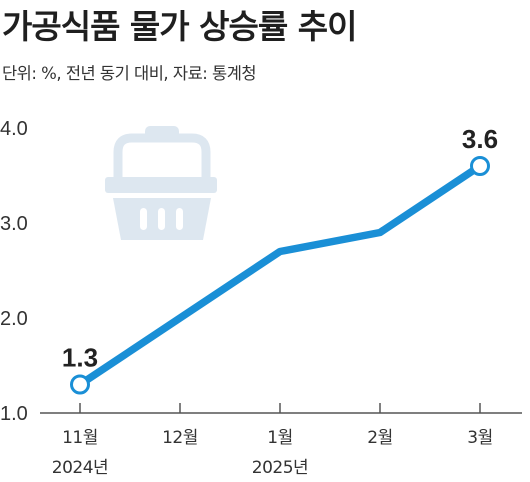 This screenshot has width=530, height=482. What do you see at coordinates (179, 26) in the screenshot?
I see `chart-title: 가공식품 물가 상승률 추이` at bounding box center [179, 26].